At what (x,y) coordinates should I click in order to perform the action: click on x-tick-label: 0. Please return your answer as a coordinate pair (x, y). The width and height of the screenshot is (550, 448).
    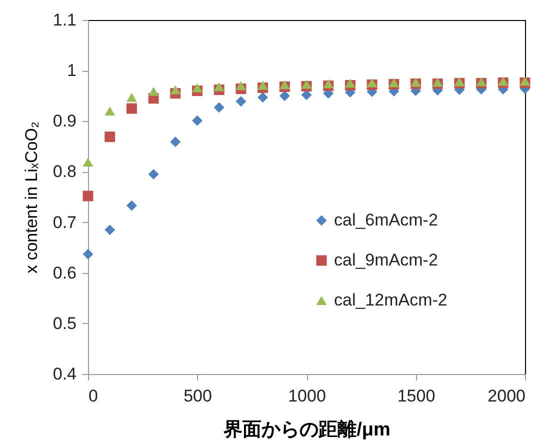
    Looking at the image, I should click on (93, 396).